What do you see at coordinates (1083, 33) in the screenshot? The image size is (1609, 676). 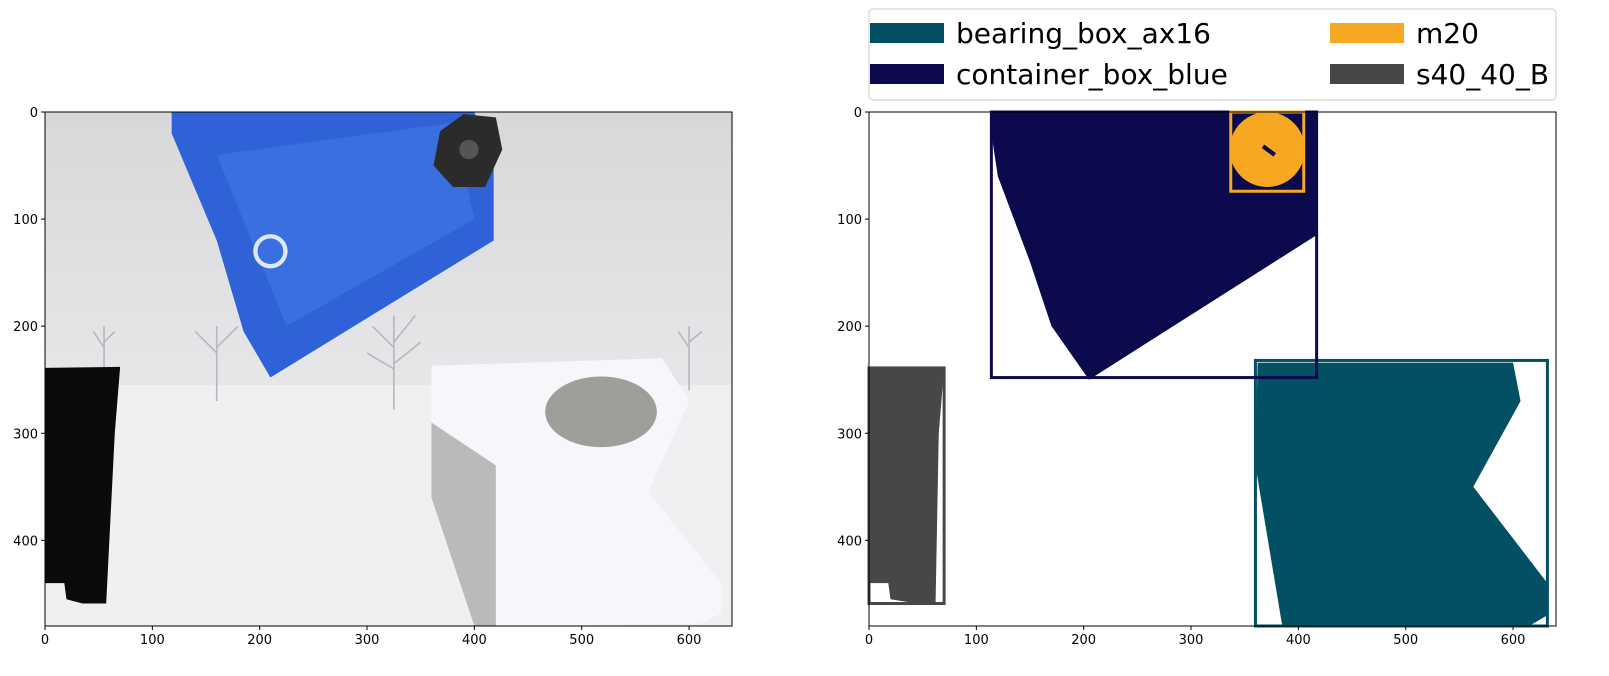 I see `legend-label: bearing_box_ax16` at bounding box center [1083, 33].